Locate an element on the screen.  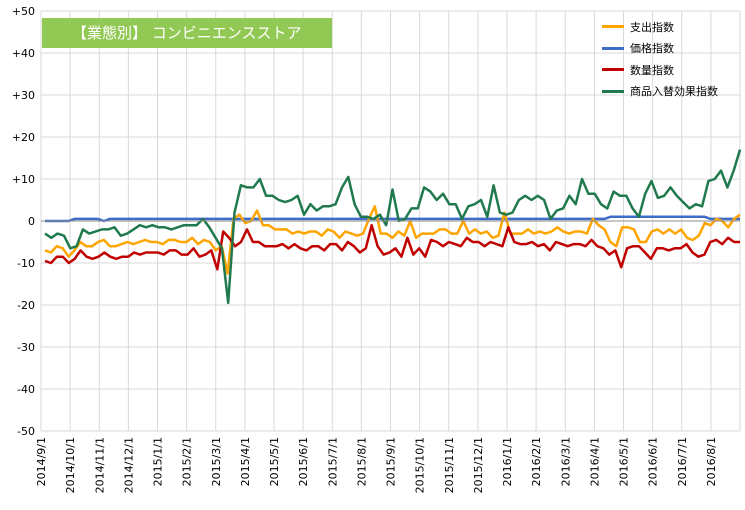
y-tick-label: -40 is located at coordinates (26, 389).